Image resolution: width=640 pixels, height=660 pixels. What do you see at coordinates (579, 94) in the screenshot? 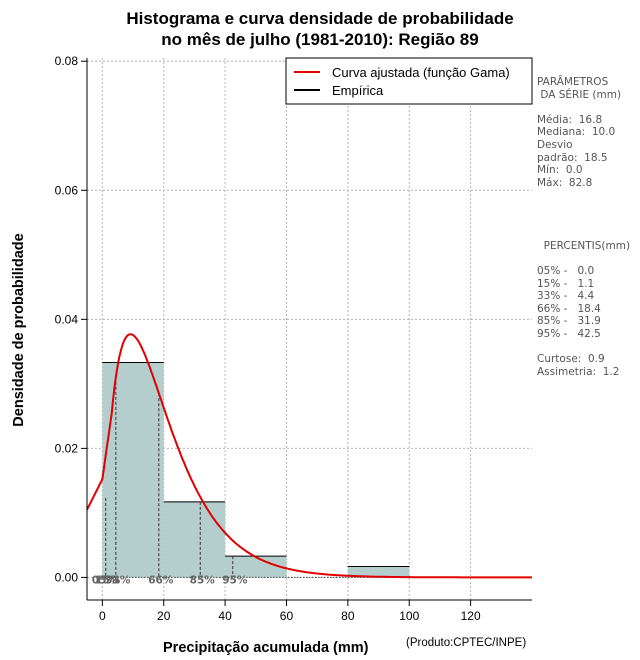
I see `stats-line: DA SÉRIE (mm)` at bounding box center [579, 94].